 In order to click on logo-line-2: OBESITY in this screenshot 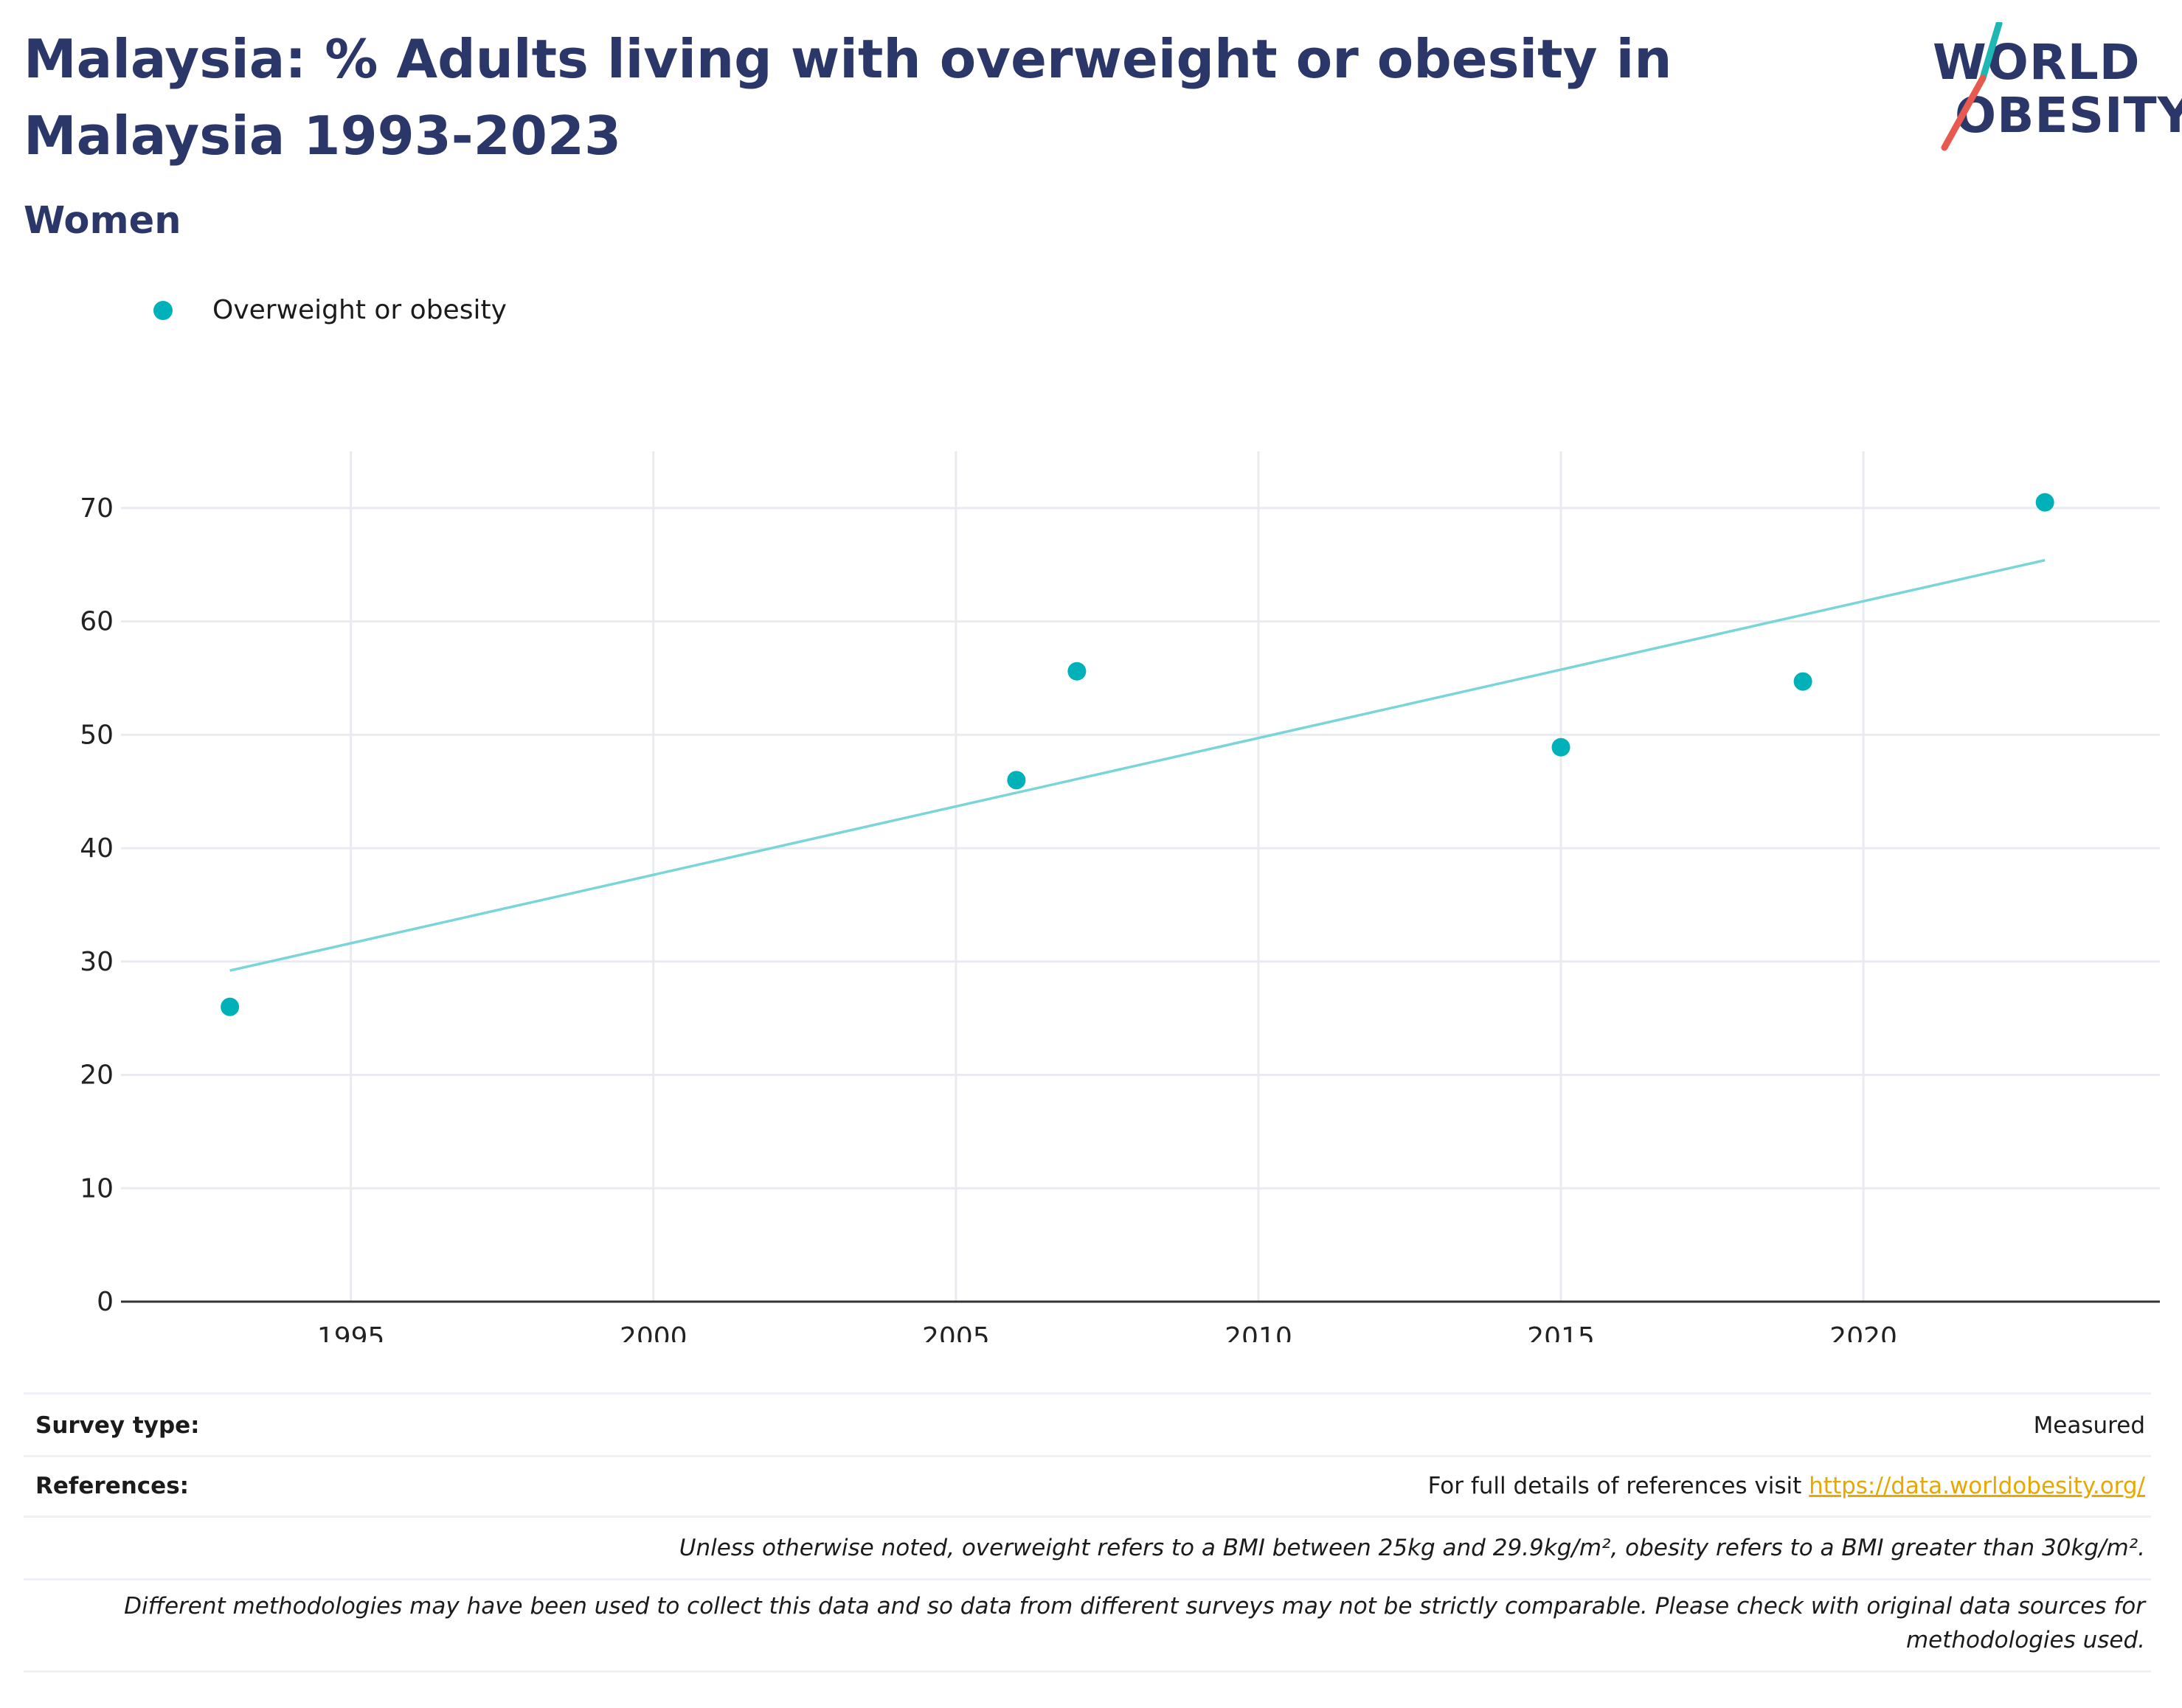, I will do `click(2068, 116)`.